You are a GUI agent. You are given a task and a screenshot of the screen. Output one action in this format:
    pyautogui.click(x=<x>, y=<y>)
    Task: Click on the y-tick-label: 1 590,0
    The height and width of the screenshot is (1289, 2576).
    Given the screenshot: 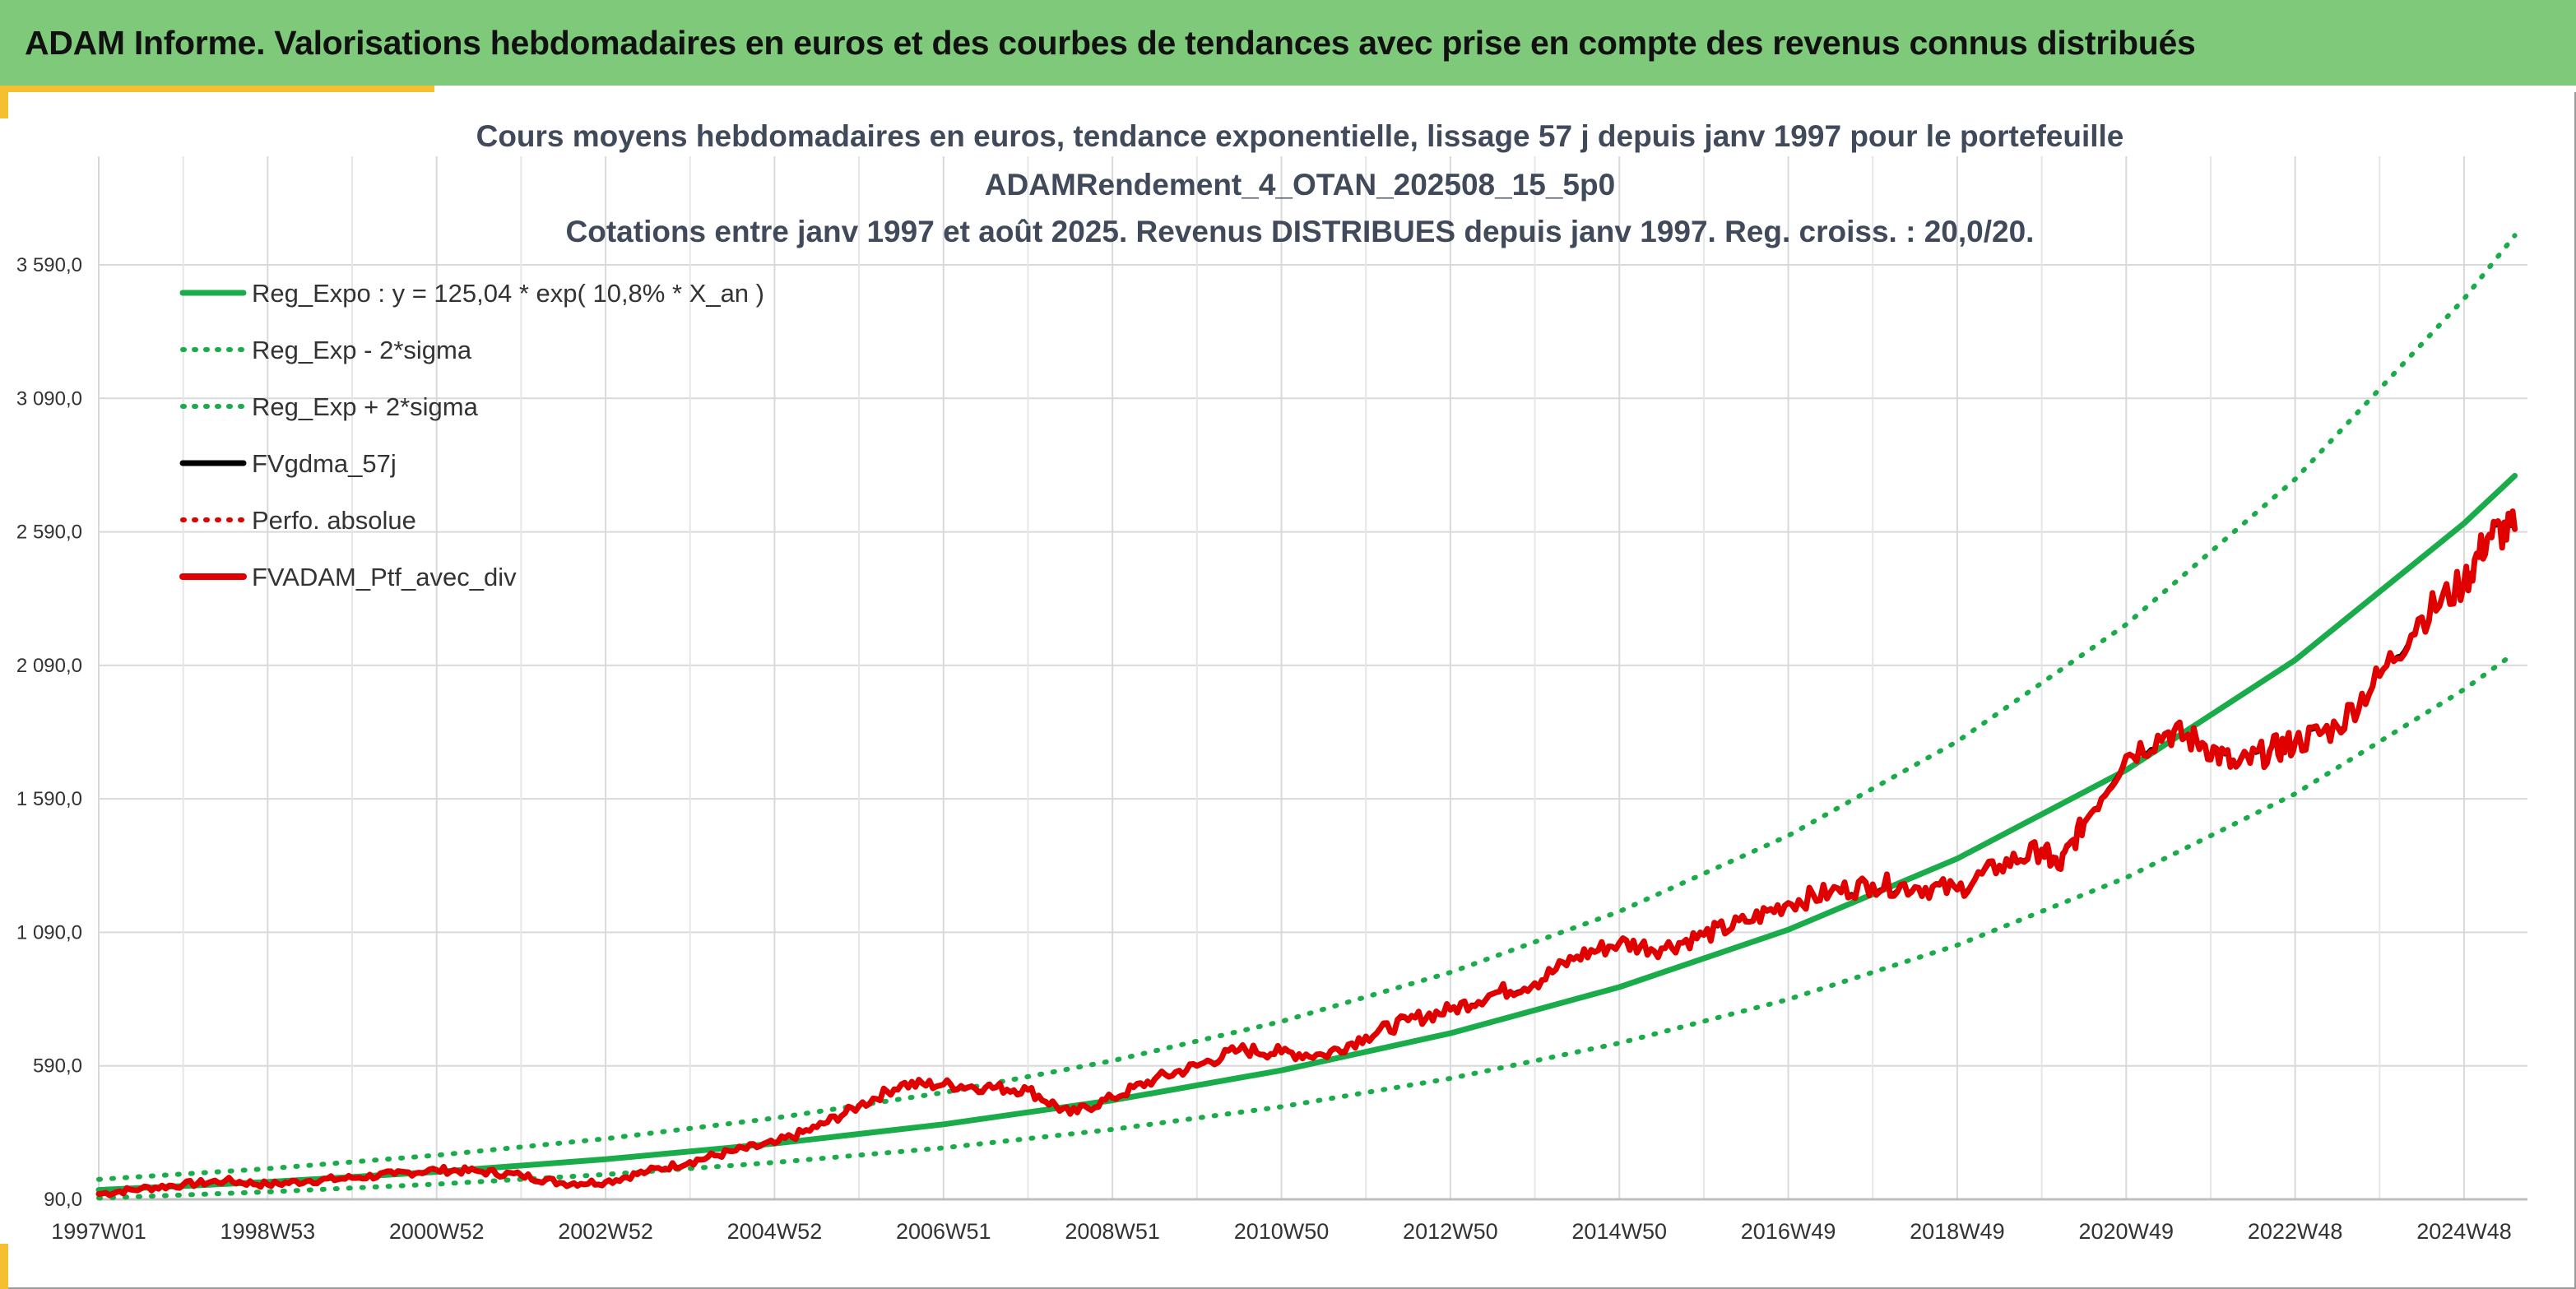 What is the action you would take?
    pyautogui.click(x=49, y=799)
    